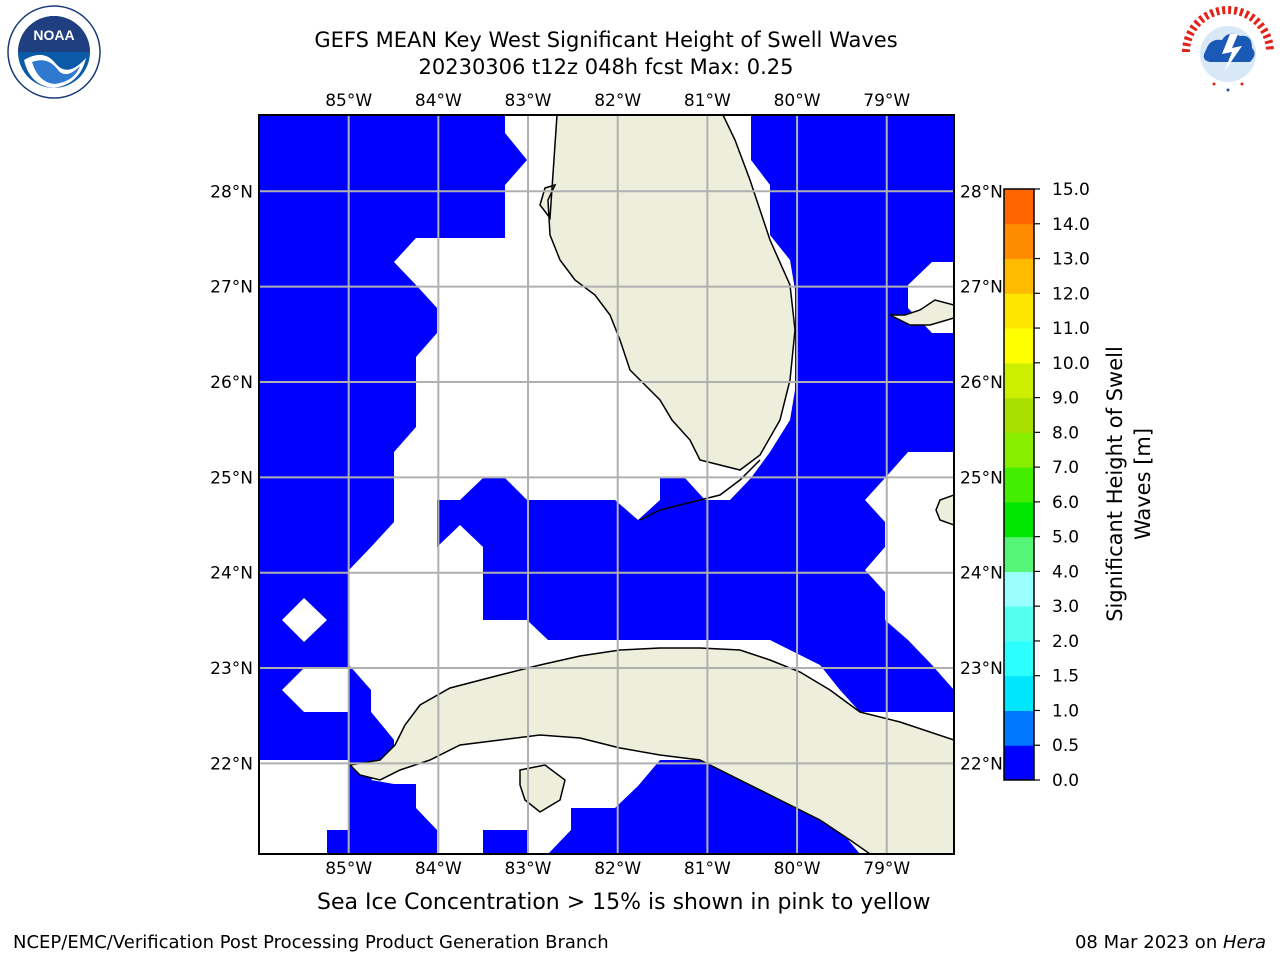 The width and height of the screenshot is (1280, 960). Describe the element at coordinates (505, 842) in the screenshot. I see `swell-region-south-small` at that location.